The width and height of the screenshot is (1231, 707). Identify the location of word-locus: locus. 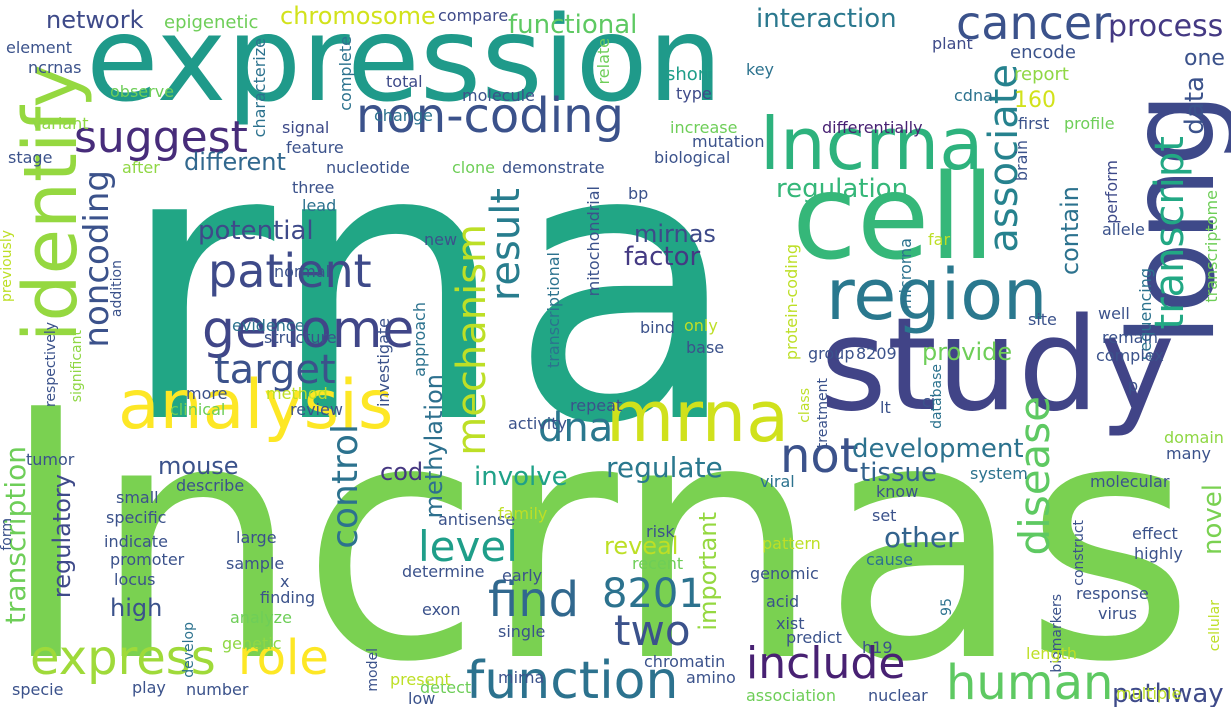
(135, 579).